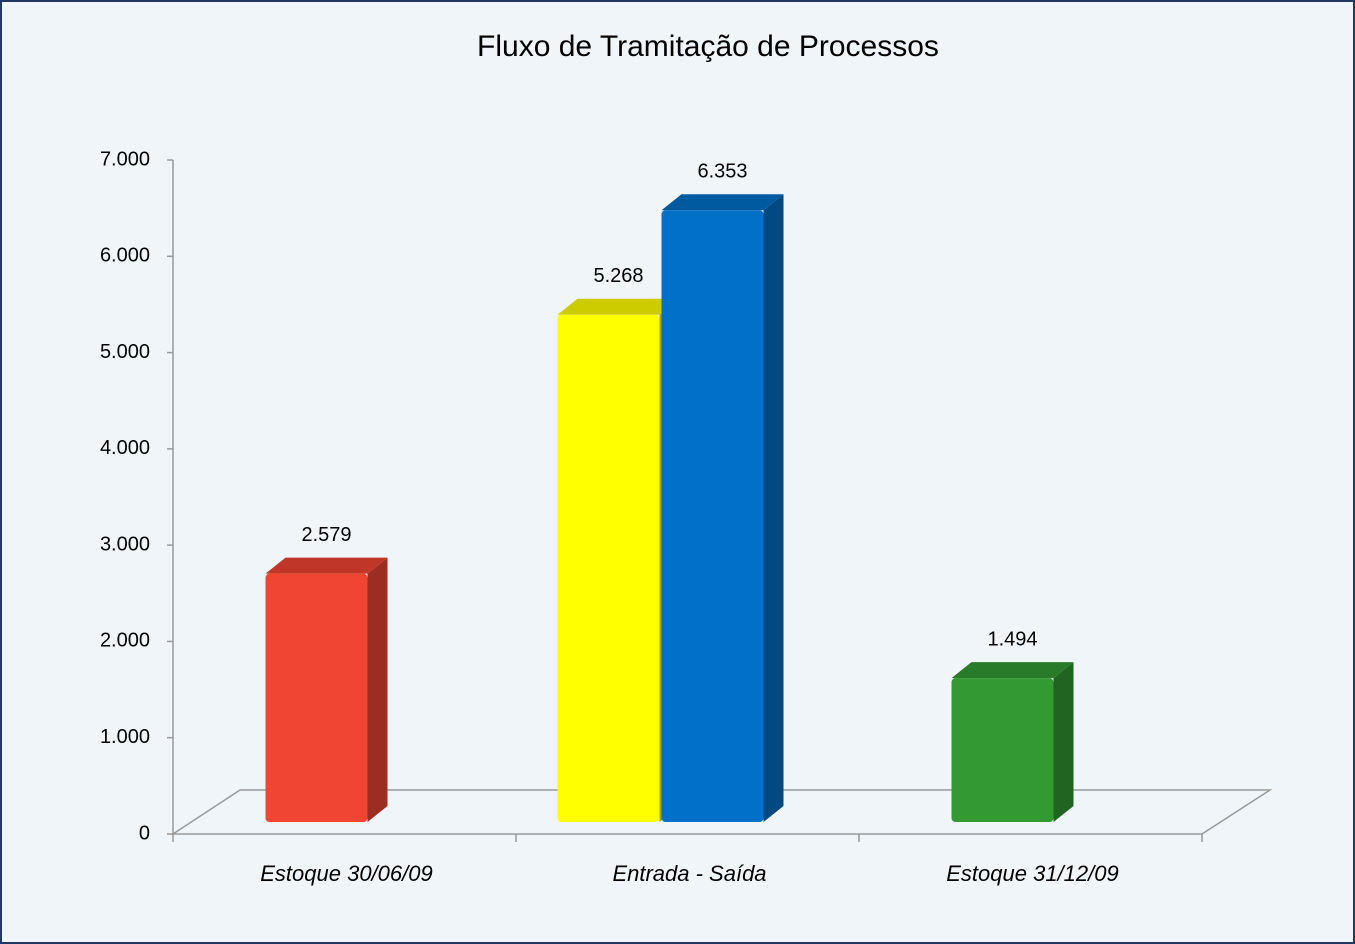  I want to click on y-tick-label: 6.000, so click(125, 256).